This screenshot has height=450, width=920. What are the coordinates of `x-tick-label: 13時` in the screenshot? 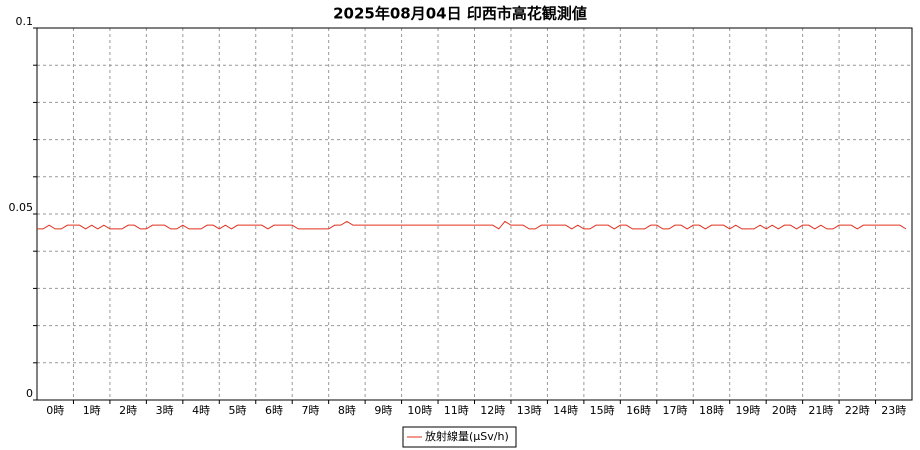 It's located at (529, 410).